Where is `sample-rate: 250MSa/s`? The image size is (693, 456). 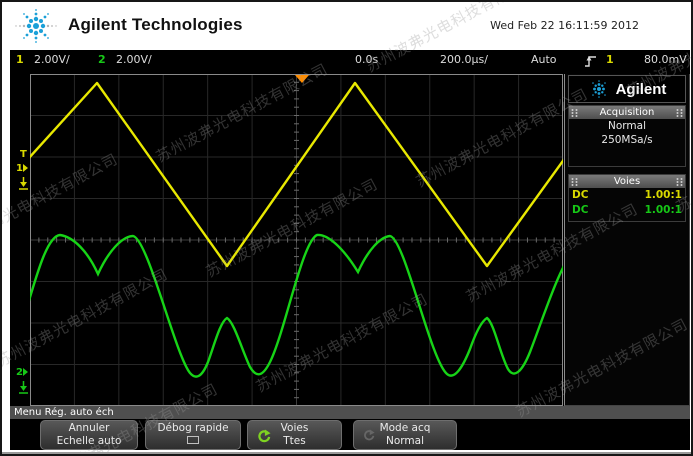 sample-rate: 250MSa/s is located at coordinates (627, 140).